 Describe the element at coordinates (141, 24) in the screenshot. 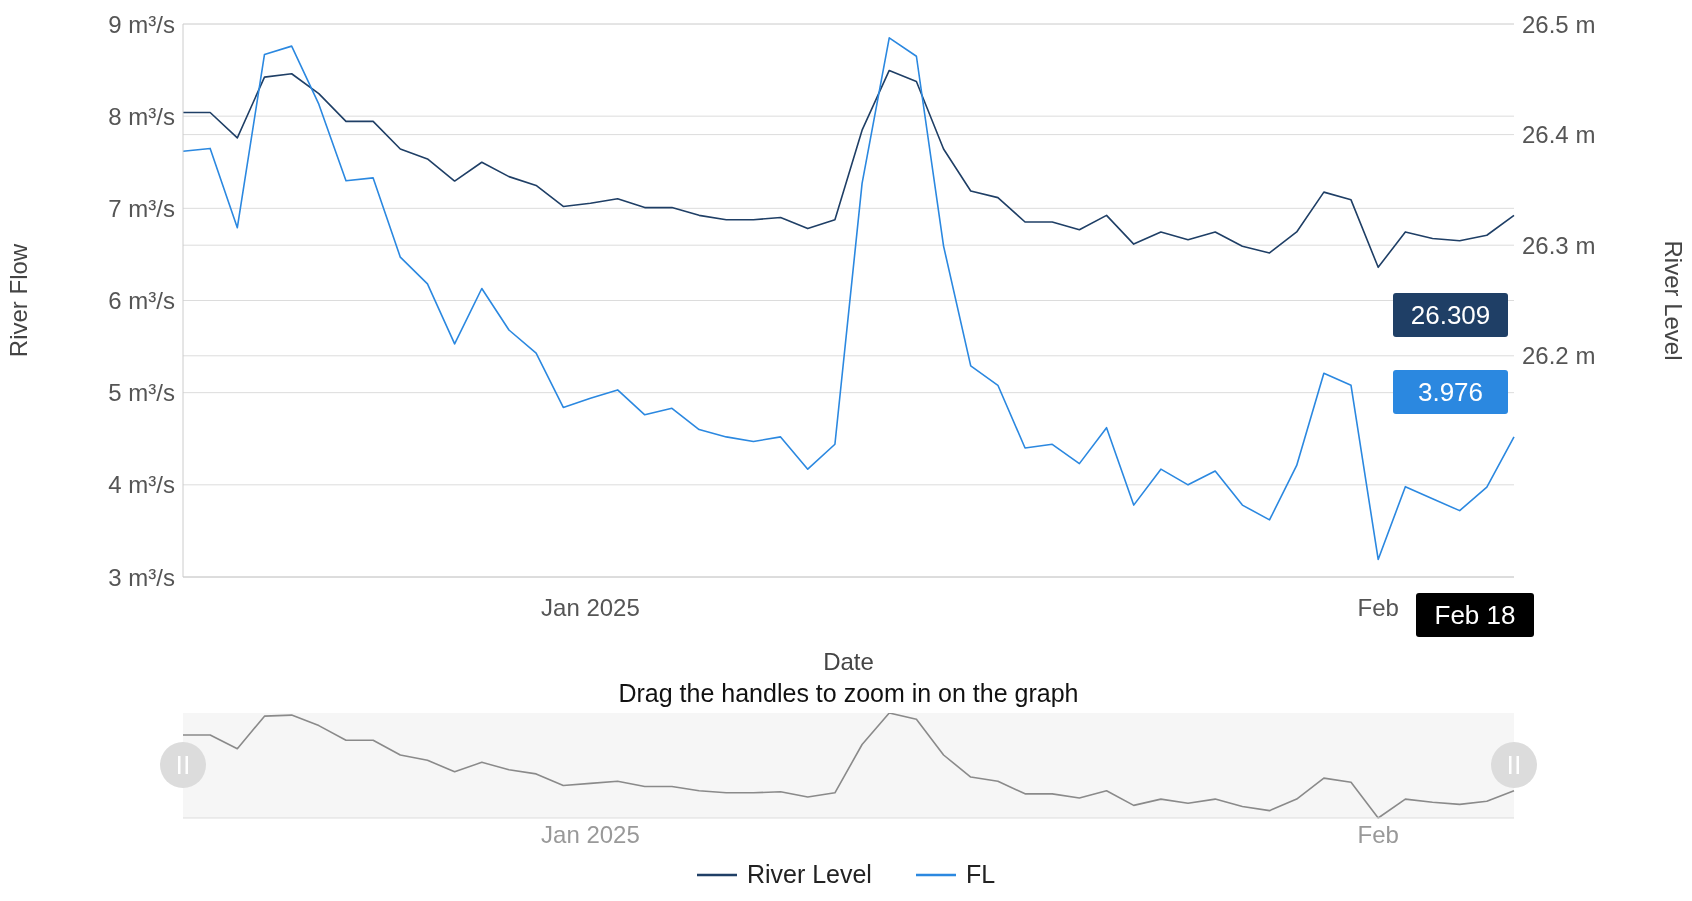

I see `y-tick-label: 9 m³/s` at that location.